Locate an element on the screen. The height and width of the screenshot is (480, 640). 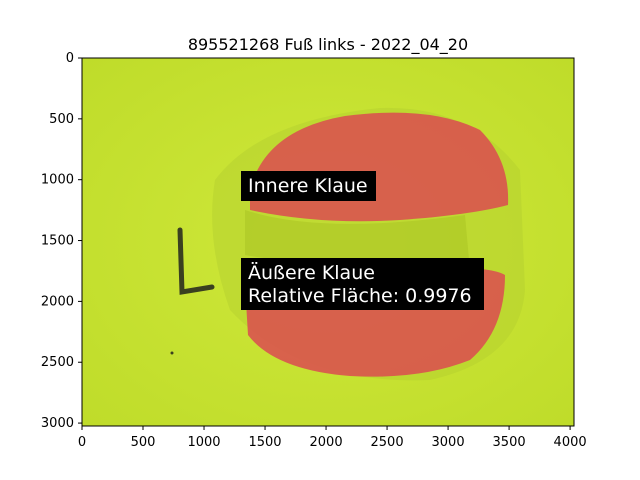
y-axis: 0 500 1000 1500 2000 2500 3000 is located at coordinates (61, 241).